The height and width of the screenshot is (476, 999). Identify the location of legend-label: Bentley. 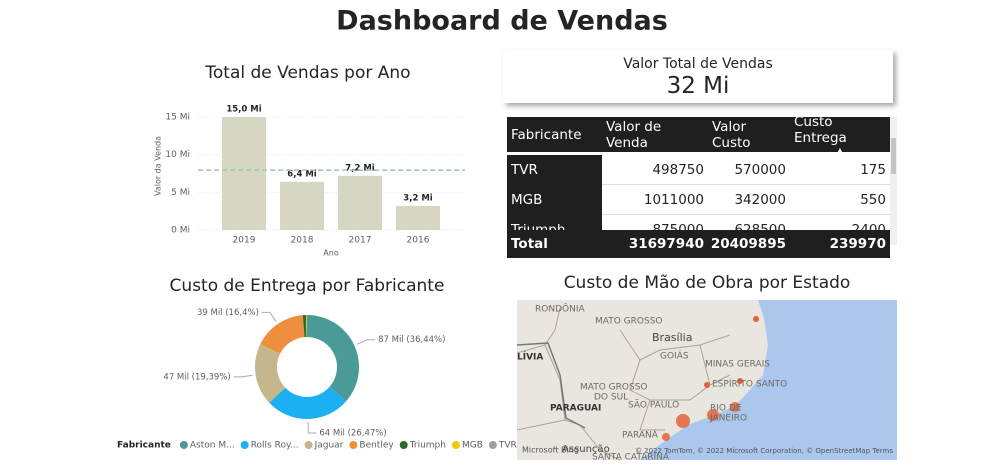
(376, 446).